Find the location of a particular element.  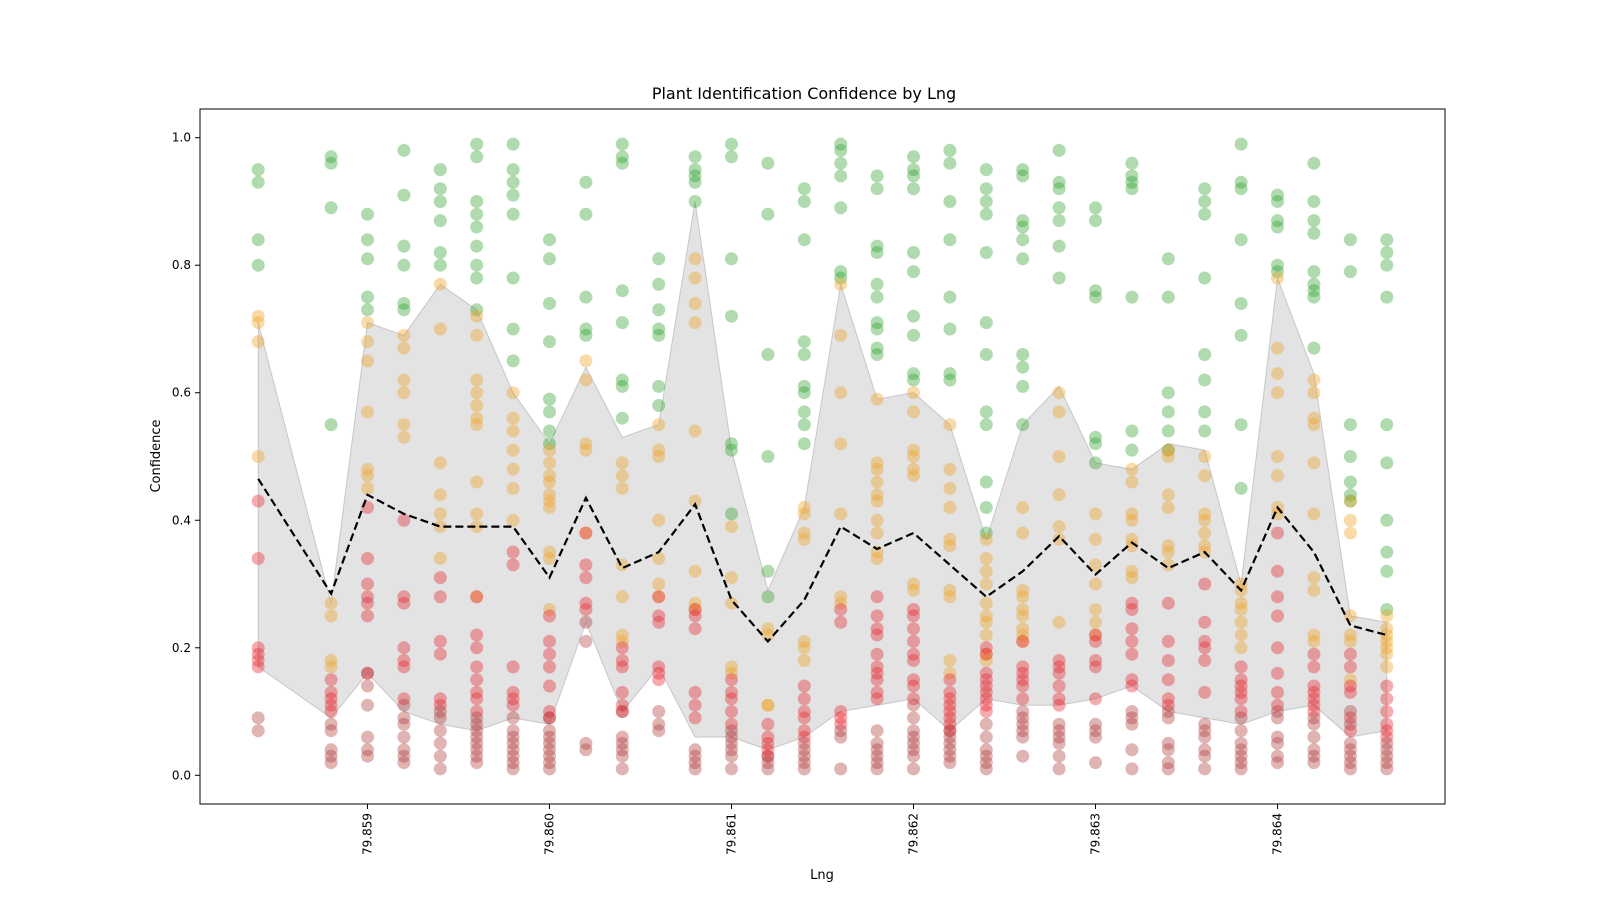

y-tick-label: 0.2 is located at coordinates (181, 648).